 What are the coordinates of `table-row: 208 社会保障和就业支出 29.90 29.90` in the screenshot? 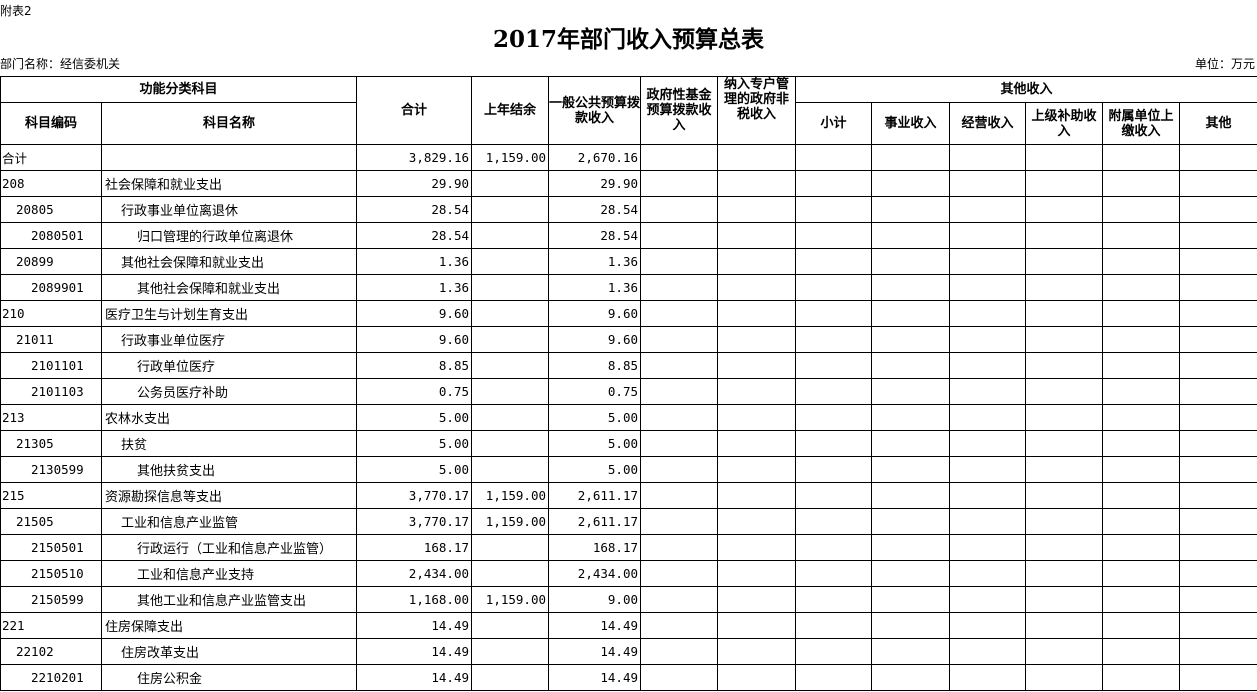 It's located at (628, 183).